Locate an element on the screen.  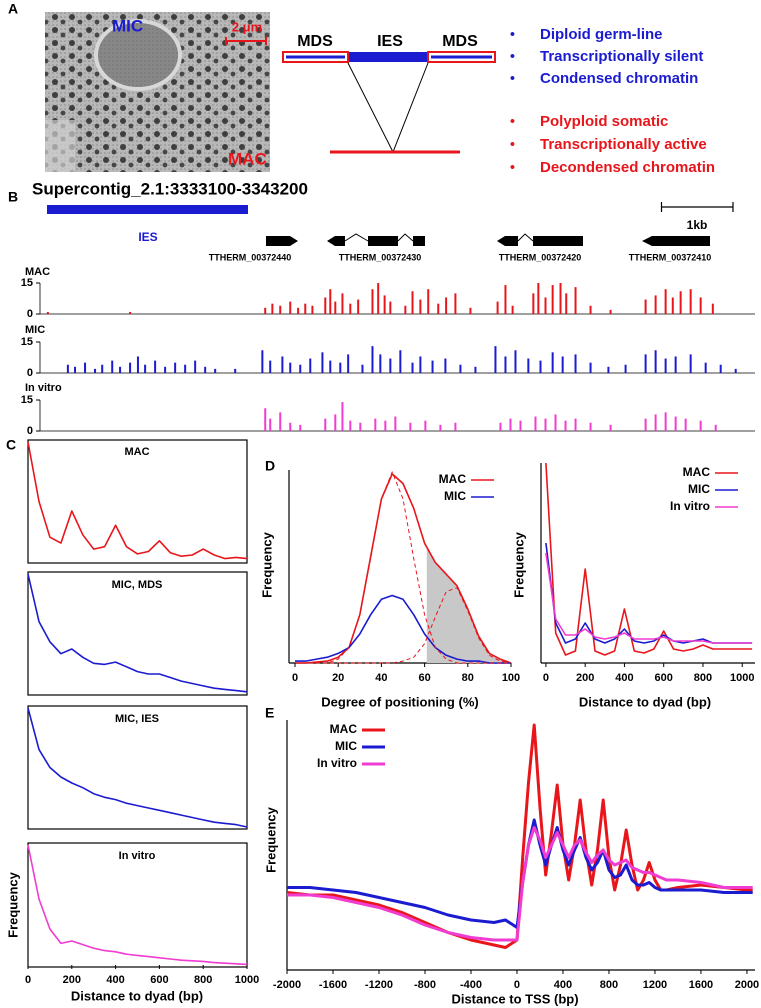
panel-label: D is located at coordinates (270, 466).